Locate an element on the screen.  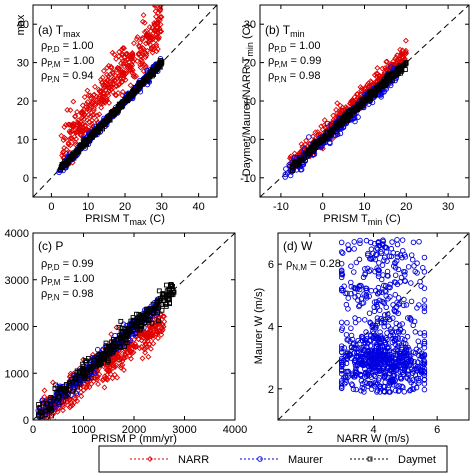
panel-d-label: (d) W is located at coordinates (298, 246).